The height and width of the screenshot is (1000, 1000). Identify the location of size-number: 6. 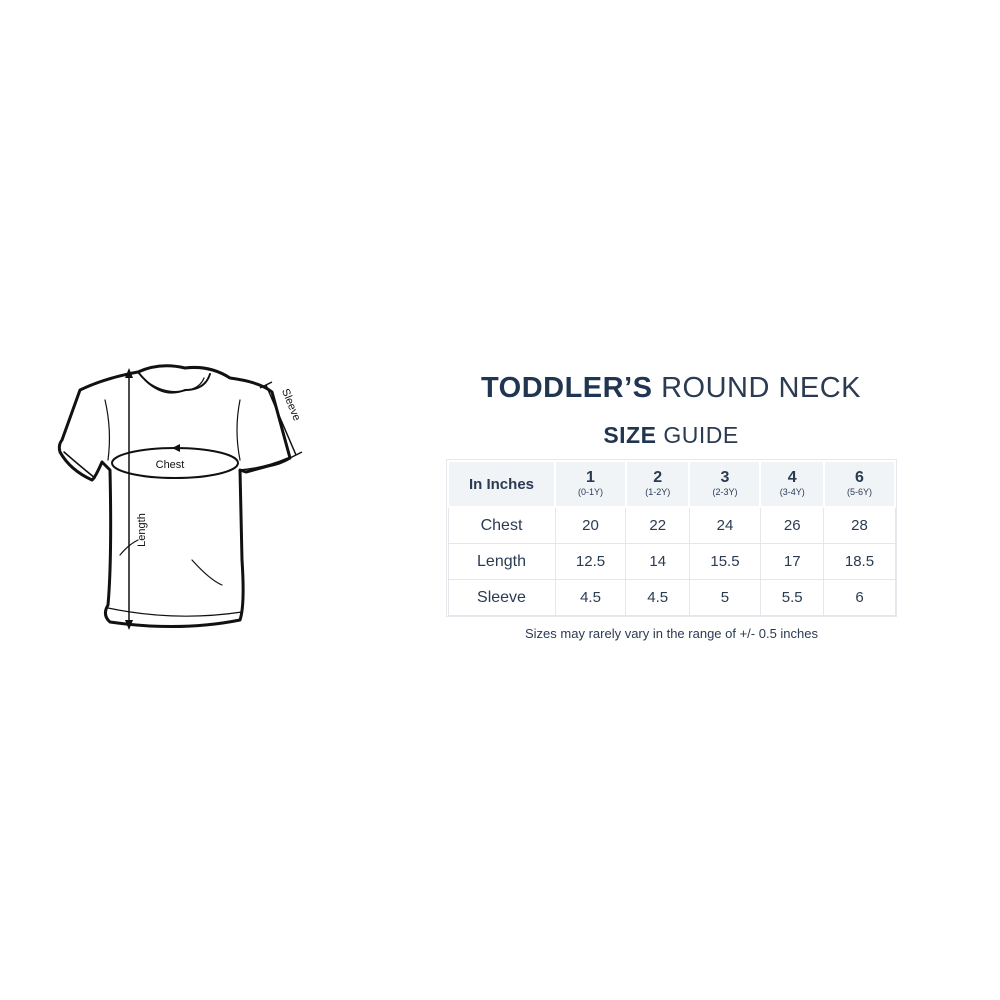
(859, 477).